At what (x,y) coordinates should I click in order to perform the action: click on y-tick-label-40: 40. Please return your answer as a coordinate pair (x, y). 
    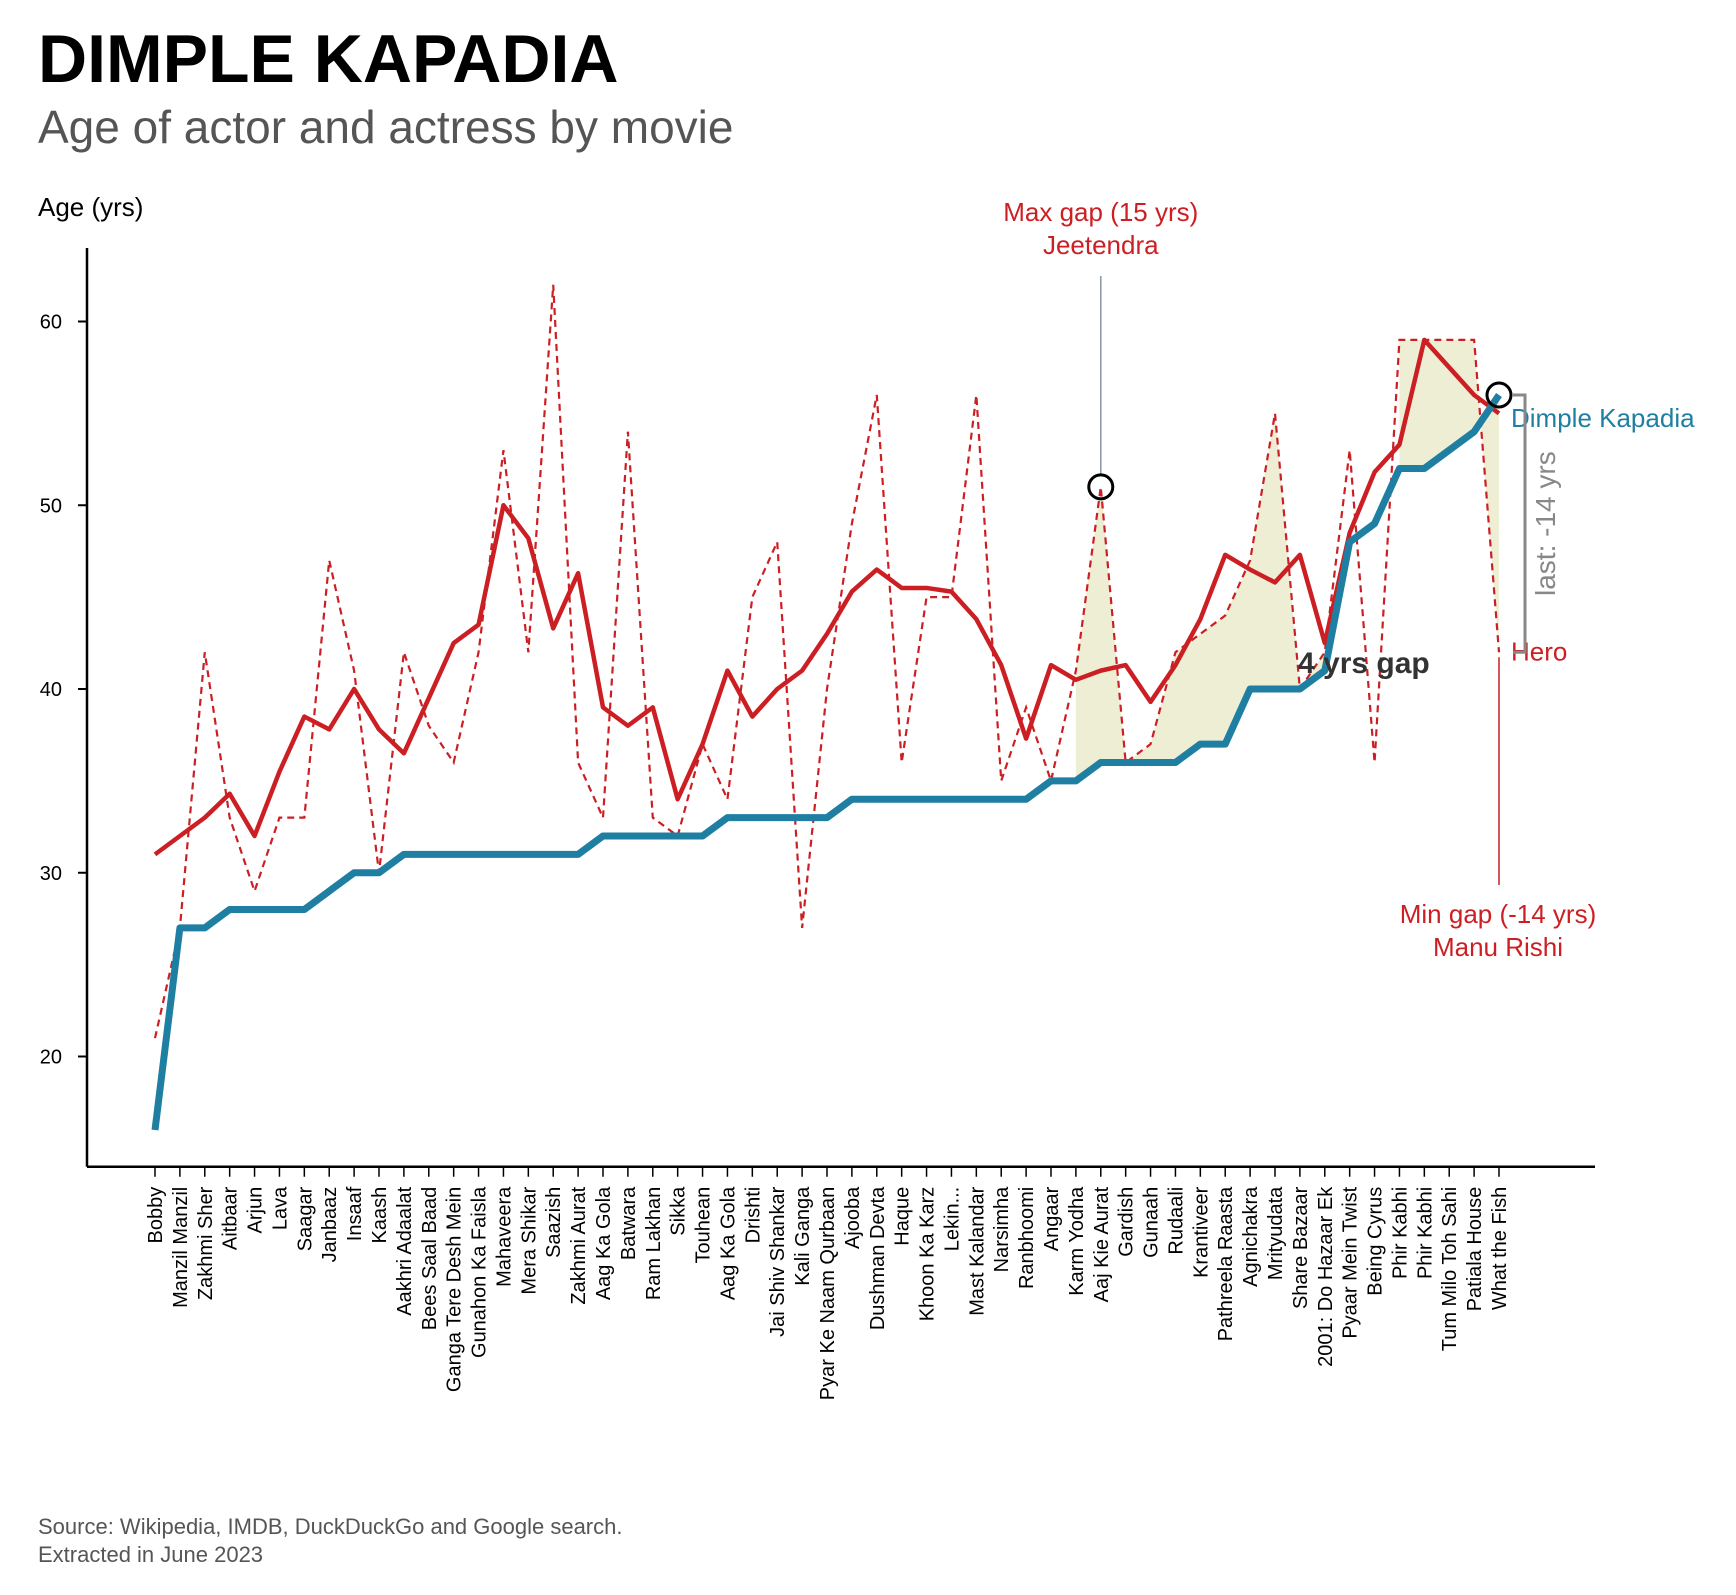
    Looking at the image, I should click on (51, 690).